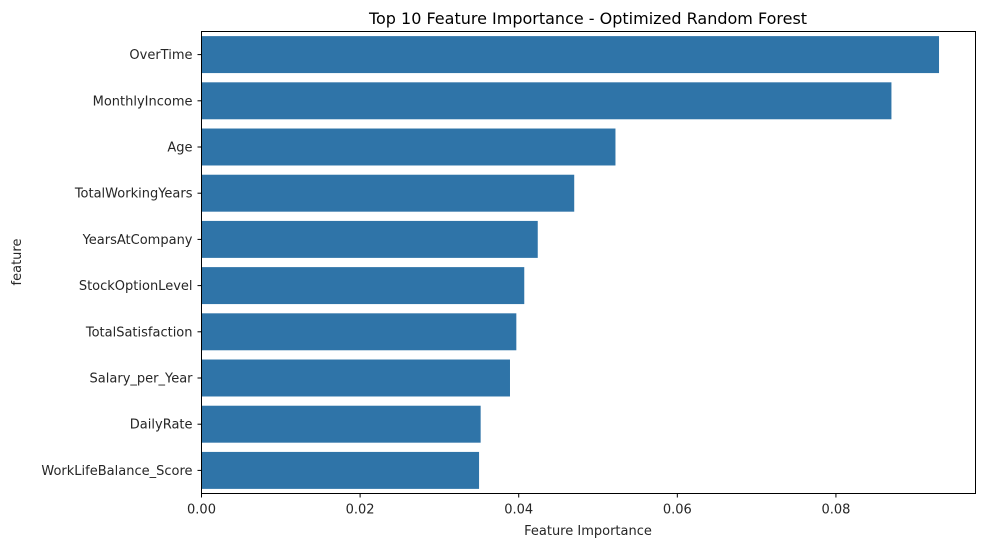 This screenshot has width=986, height=547. Describe the element at coordinates (137, 240) in the screenshot. I see `y-tick-label: YearsAtCompany` at that location.